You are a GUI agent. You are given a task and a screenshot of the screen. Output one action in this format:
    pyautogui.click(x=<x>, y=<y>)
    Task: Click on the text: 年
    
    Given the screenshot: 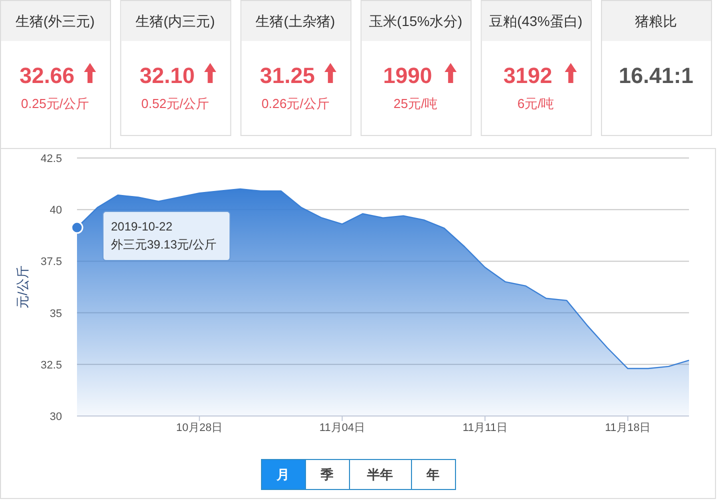 What is the action you would take?
    pyautogui.click(x=433, y=474)
    